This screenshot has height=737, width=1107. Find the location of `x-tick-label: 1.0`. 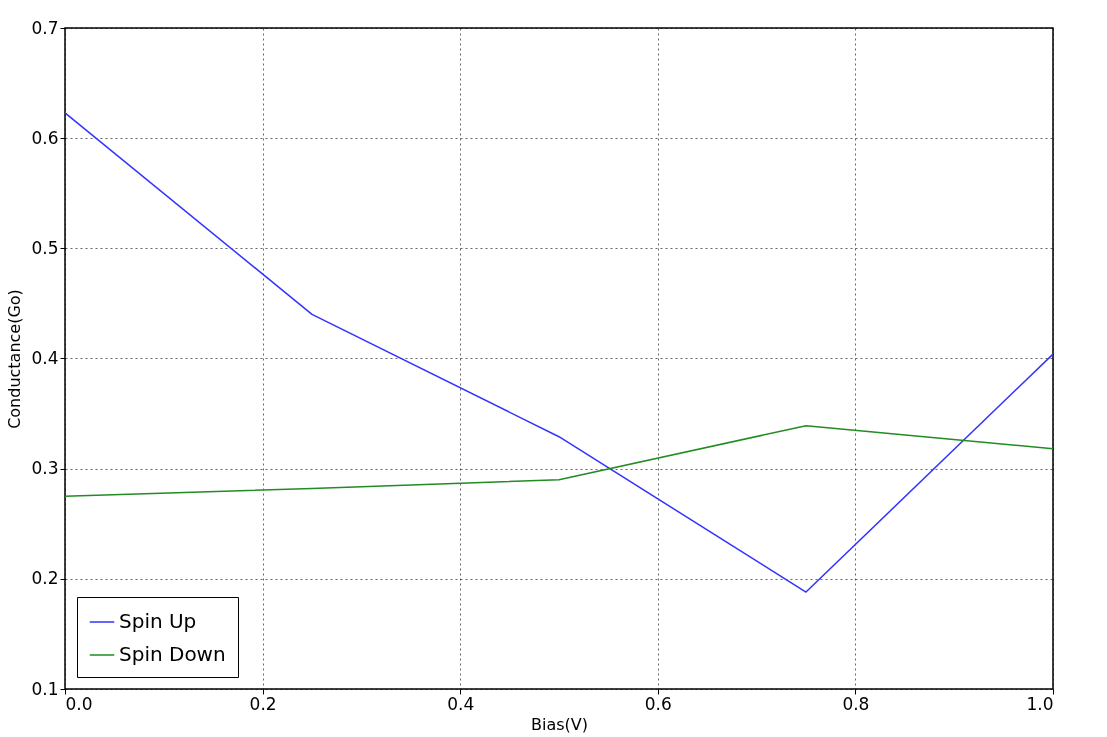

x-tick-label: 1.0 is located at coordinates (1040, 703).